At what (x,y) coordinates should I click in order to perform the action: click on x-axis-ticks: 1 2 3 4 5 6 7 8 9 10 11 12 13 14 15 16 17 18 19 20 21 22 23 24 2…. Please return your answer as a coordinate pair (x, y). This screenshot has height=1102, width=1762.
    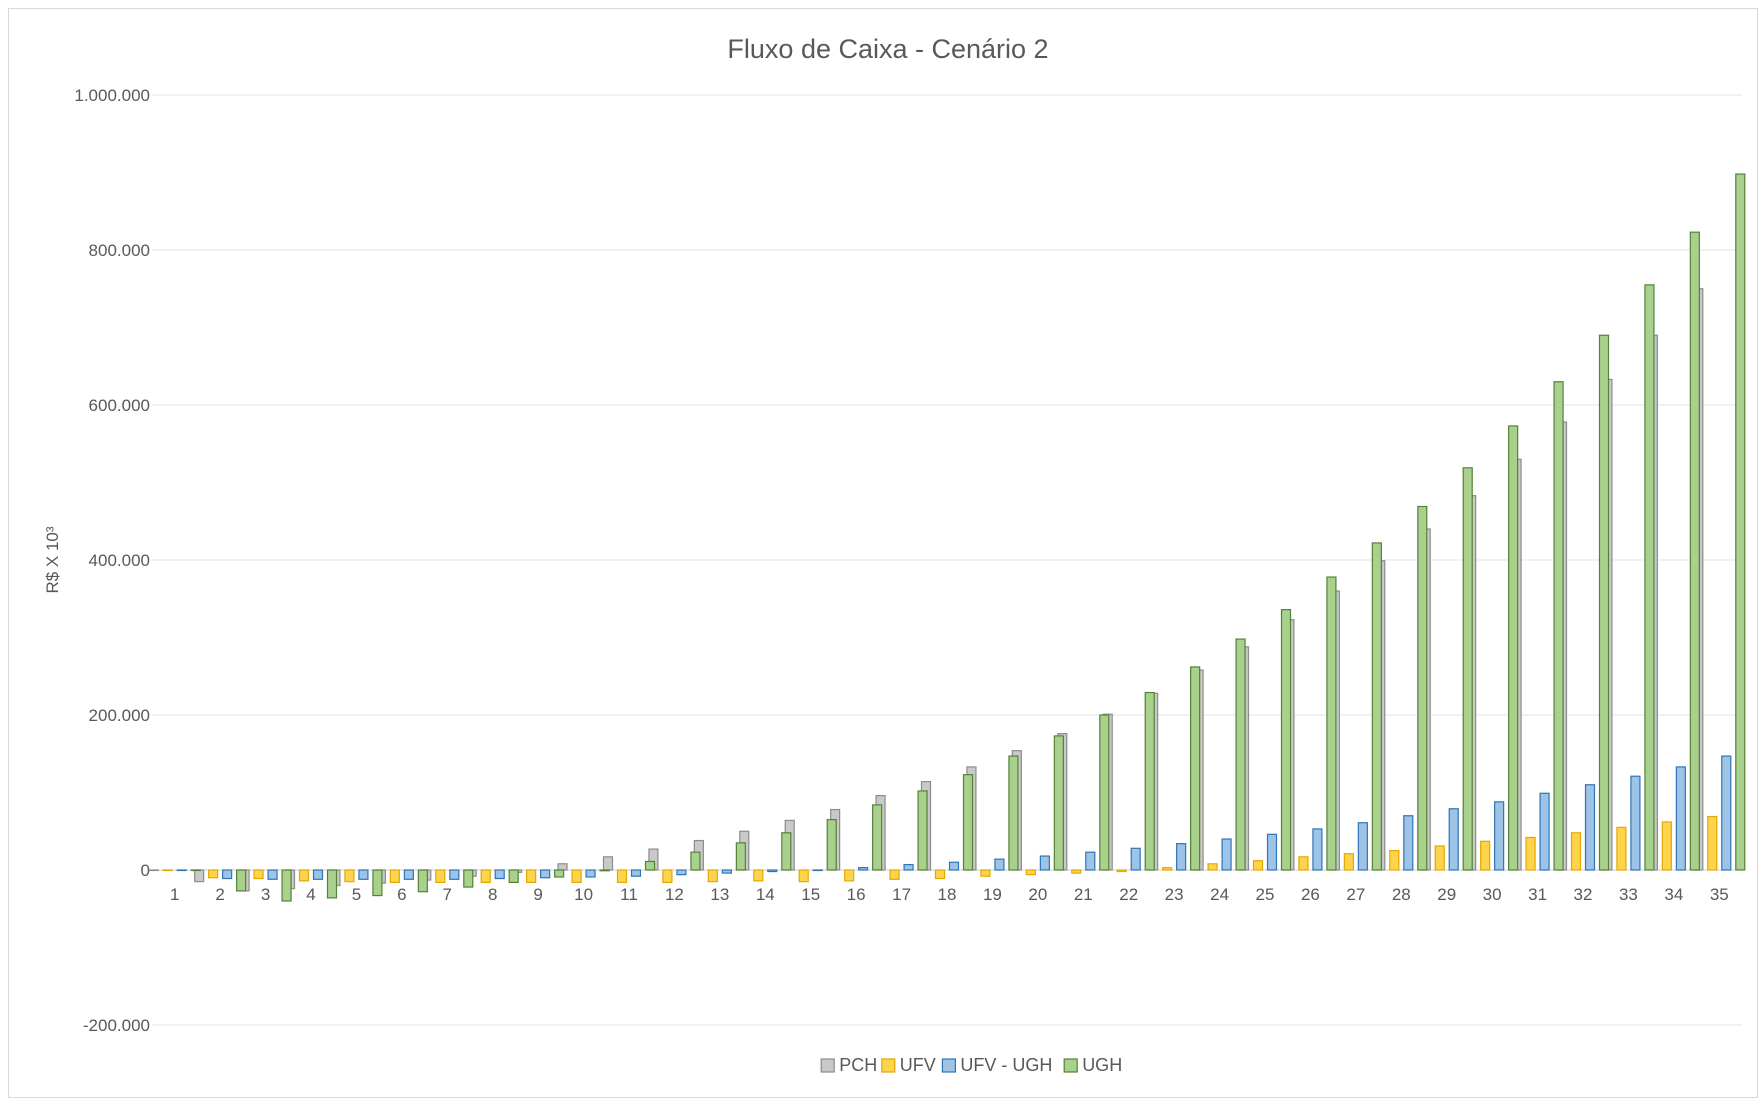
    Looking at the image, I should click on (949, 894).